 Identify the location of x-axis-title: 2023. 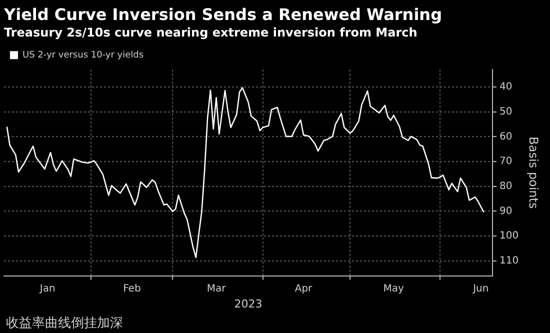
(248, 303).